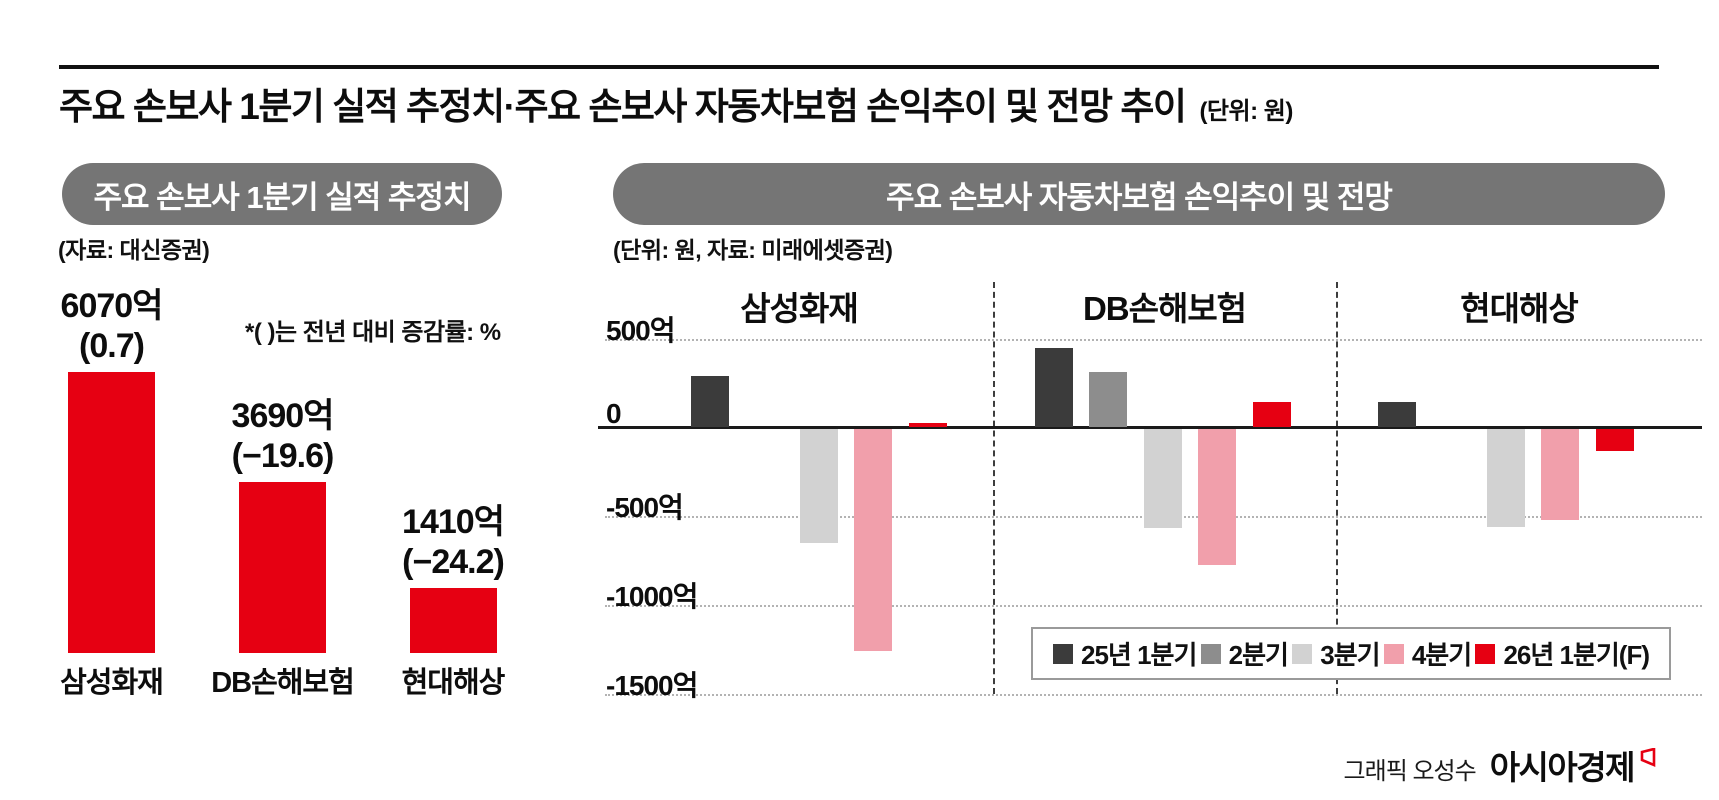  What do you see at coordinates (1441, 655) in the screenshot?
I see `legend-label-3: 4분기` at bounding box center [1441, 655].